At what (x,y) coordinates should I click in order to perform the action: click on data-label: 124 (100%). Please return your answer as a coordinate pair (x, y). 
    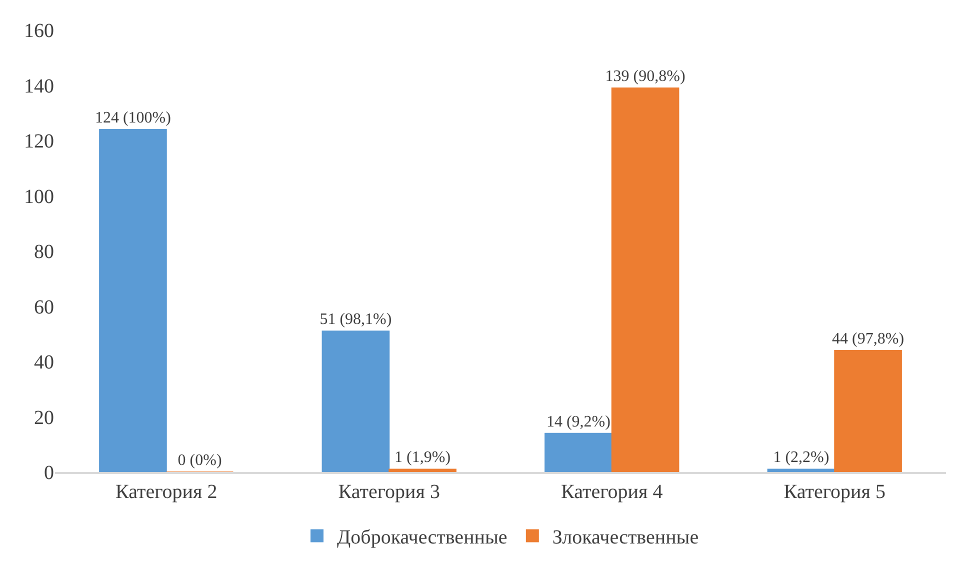
    Looking at the image, I should click on (132, 117).